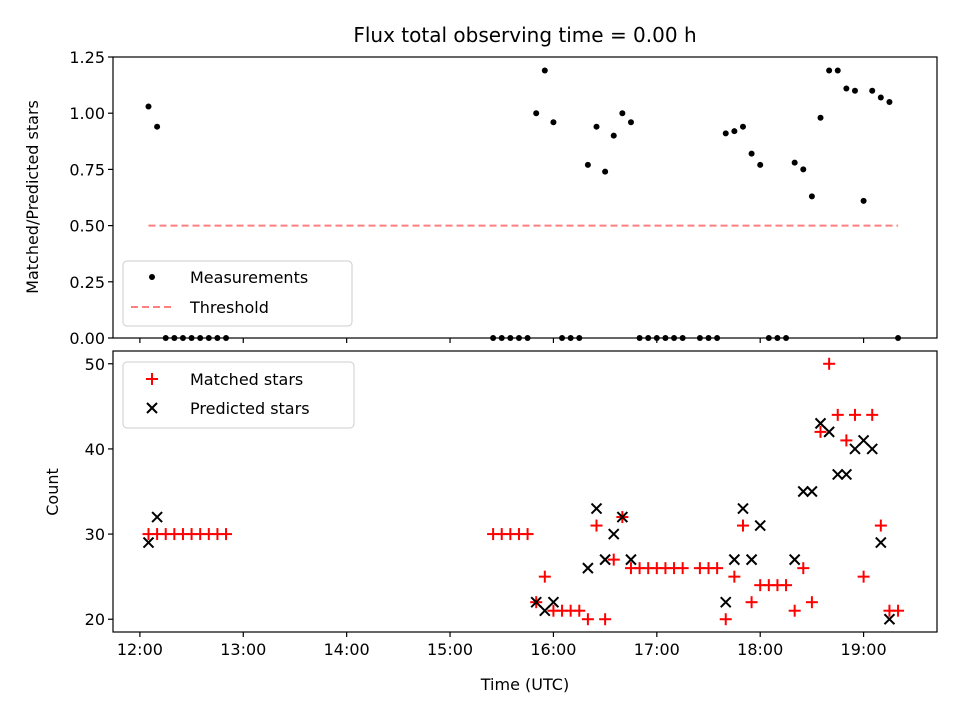 Image resolution: width=960 pixels, height=720 pixels. I want to click on top-legend: Measurements Threshold, so click(237, 293).